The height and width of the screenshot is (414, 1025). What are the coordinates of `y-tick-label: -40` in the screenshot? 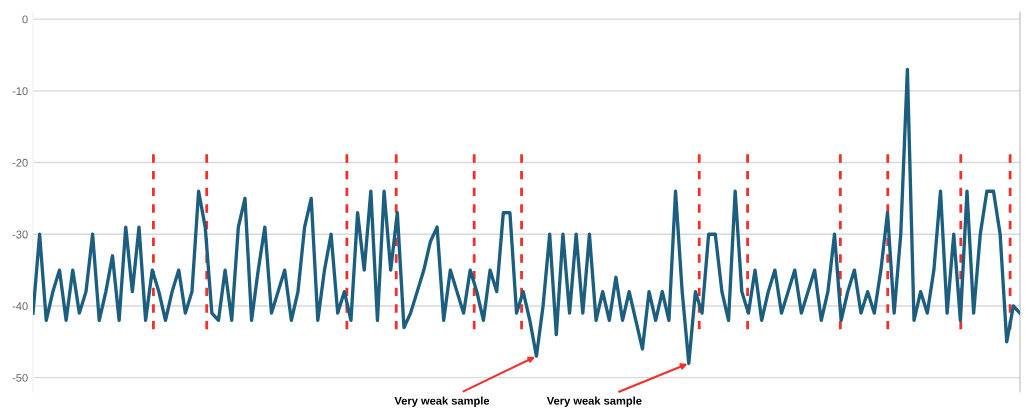 It's located at (20, 306).